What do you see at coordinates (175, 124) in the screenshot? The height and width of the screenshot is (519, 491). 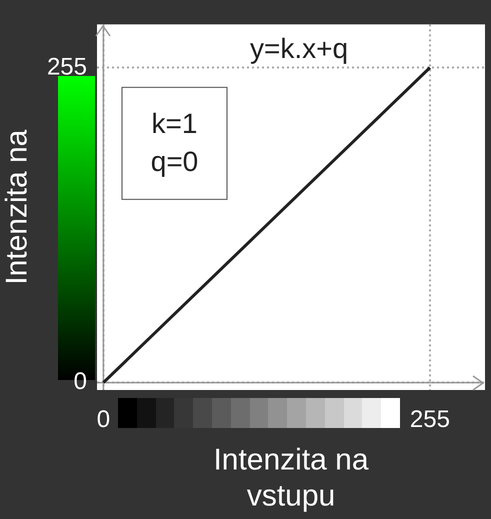 I see `annotation: k=1` at bounding box center [175, 124].